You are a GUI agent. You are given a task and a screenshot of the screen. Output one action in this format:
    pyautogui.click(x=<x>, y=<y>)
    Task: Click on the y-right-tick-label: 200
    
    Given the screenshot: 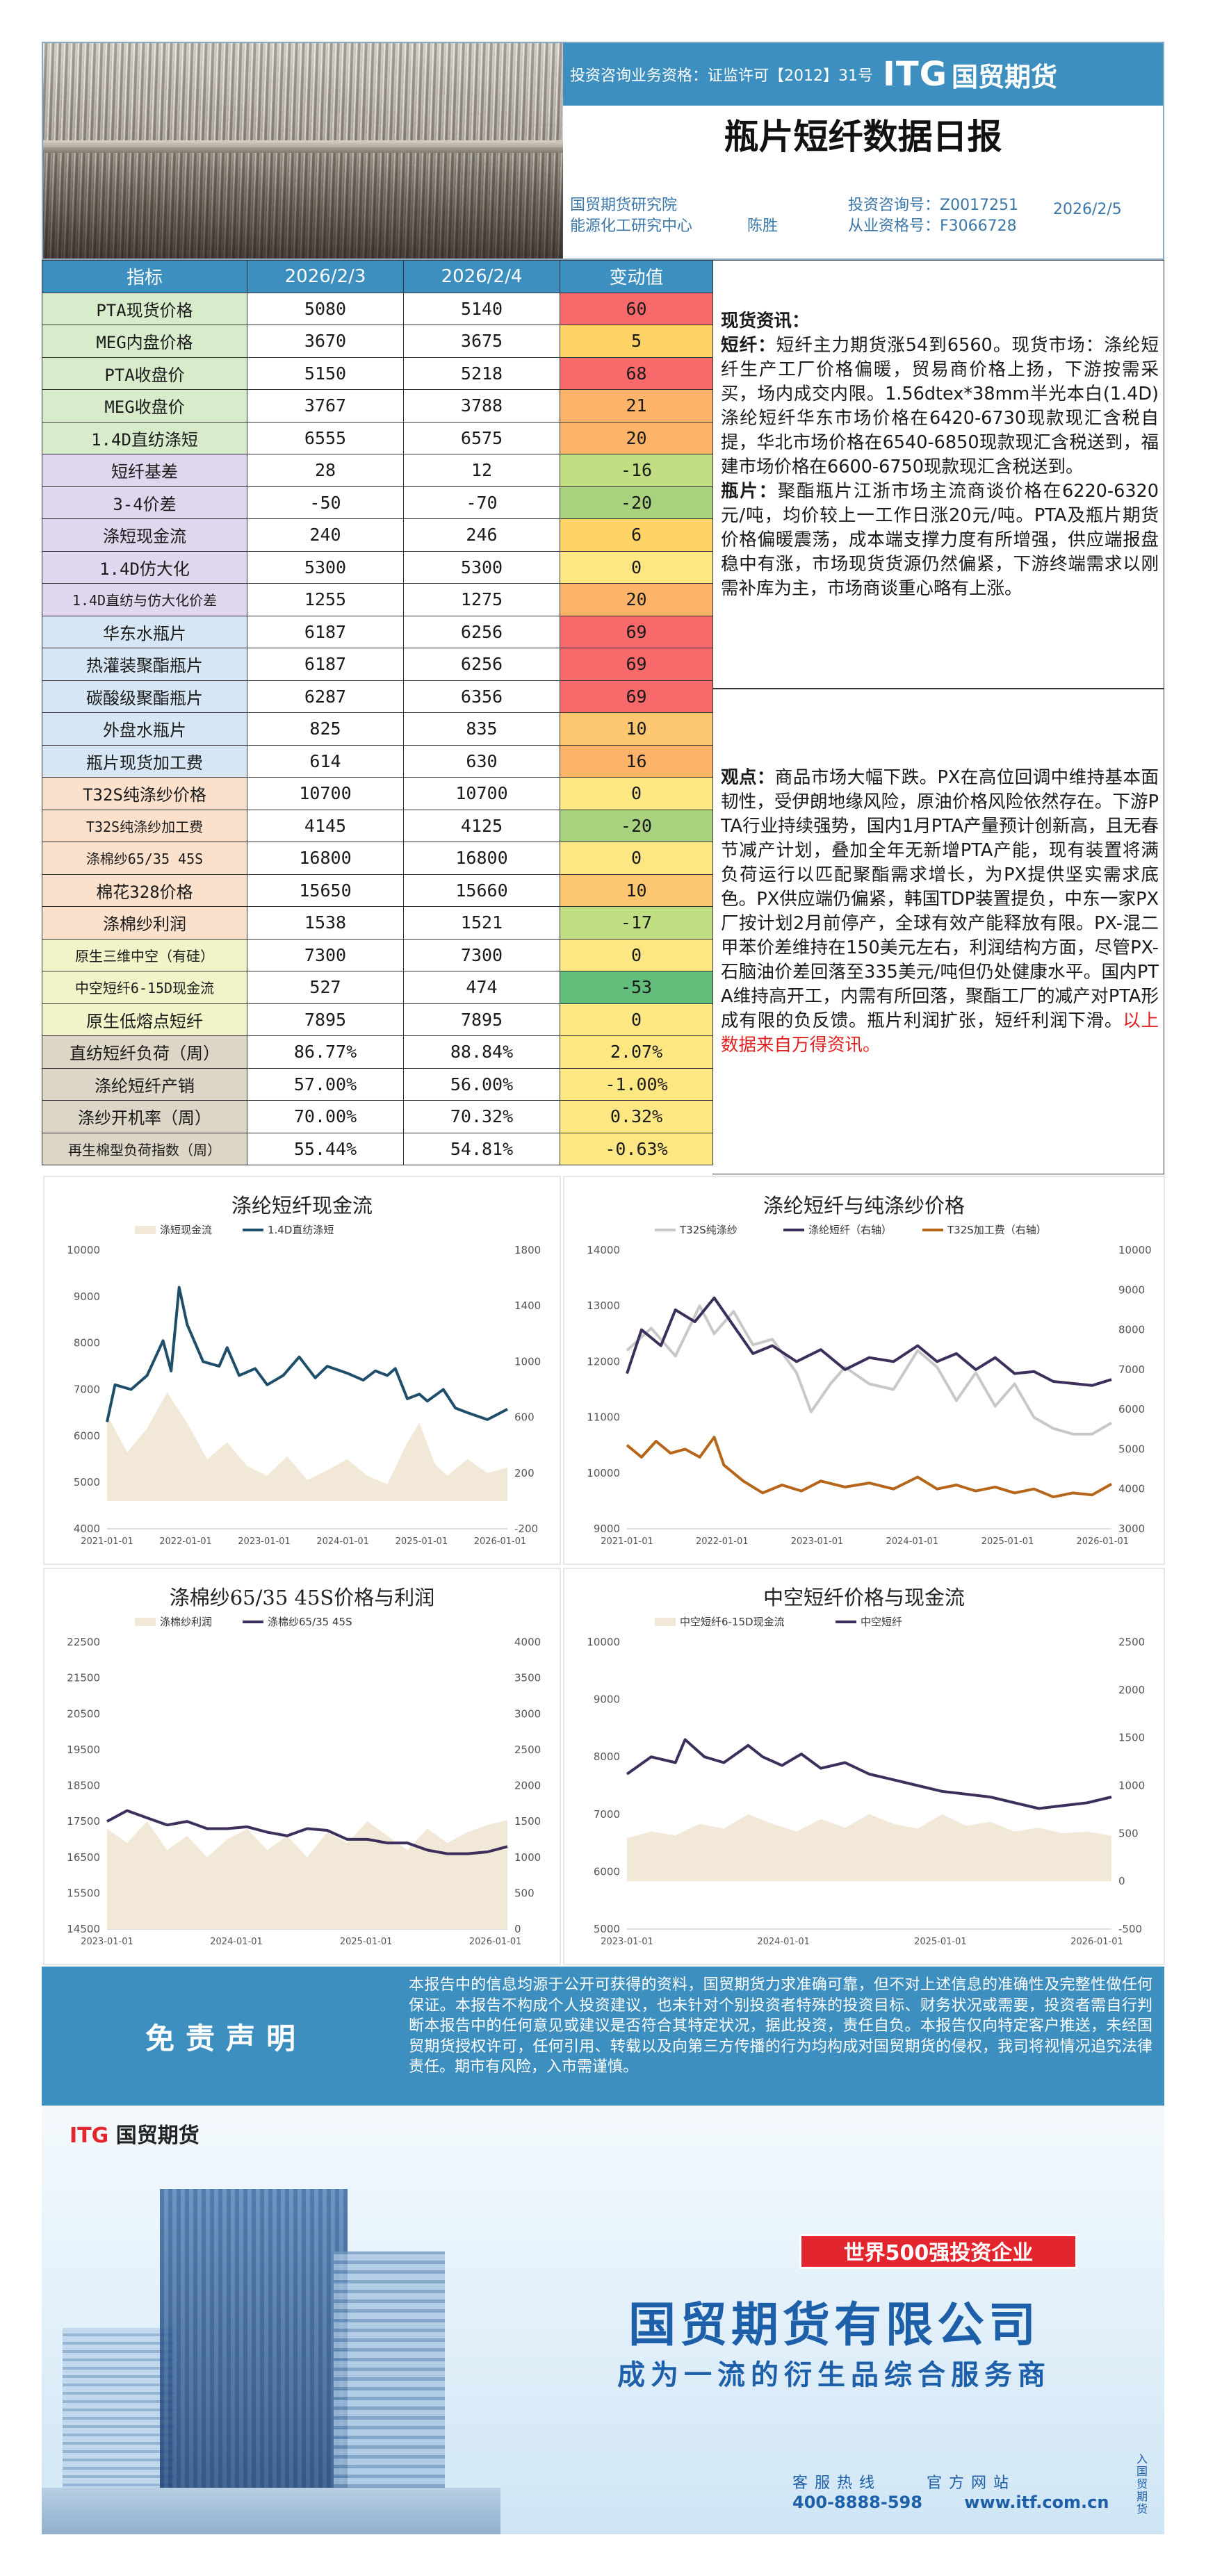 What is the action you would take?
    pyautogui.click(x=524, y=1473)
    